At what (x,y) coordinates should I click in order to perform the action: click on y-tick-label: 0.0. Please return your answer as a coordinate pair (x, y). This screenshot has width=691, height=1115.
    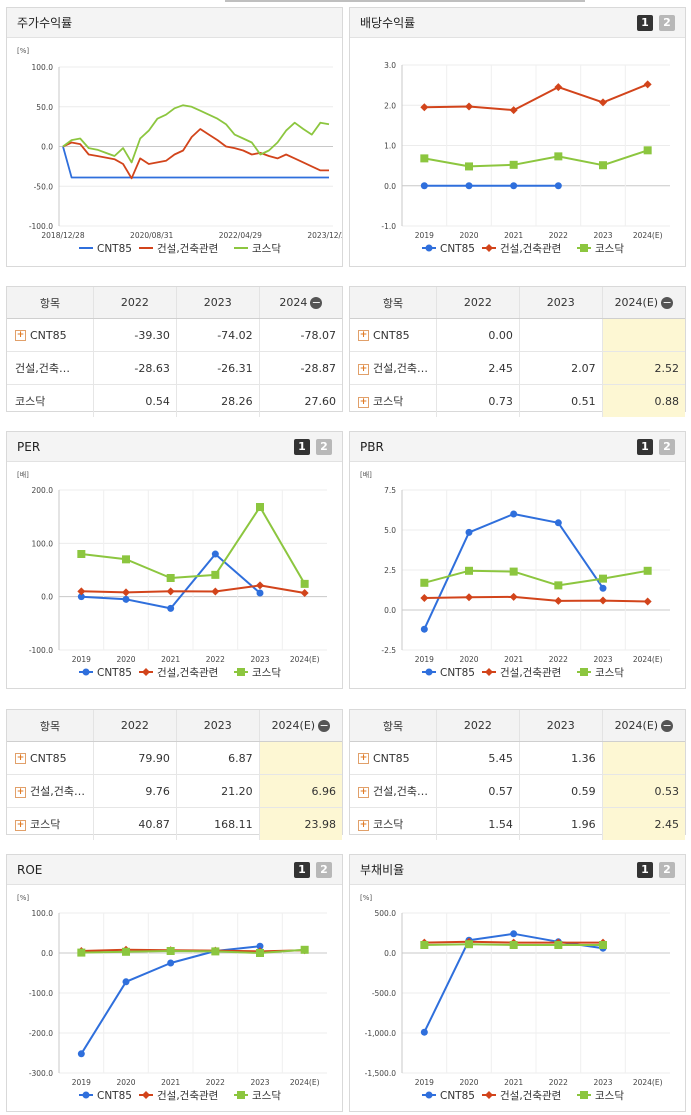
    Looking at the image, I should click on (47, 147).